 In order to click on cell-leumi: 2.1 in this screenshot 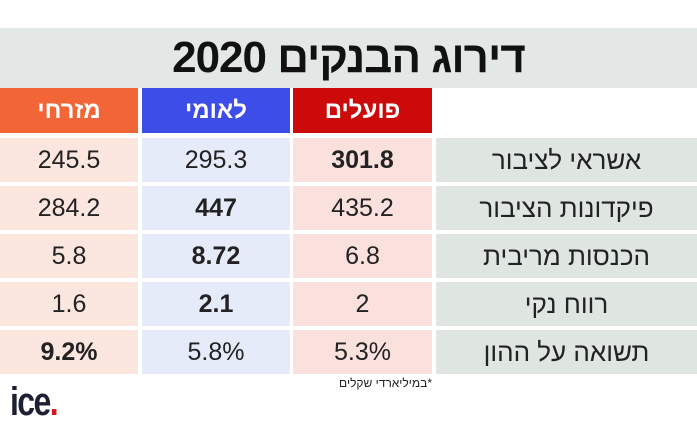, I will do `click(216, 304)`.